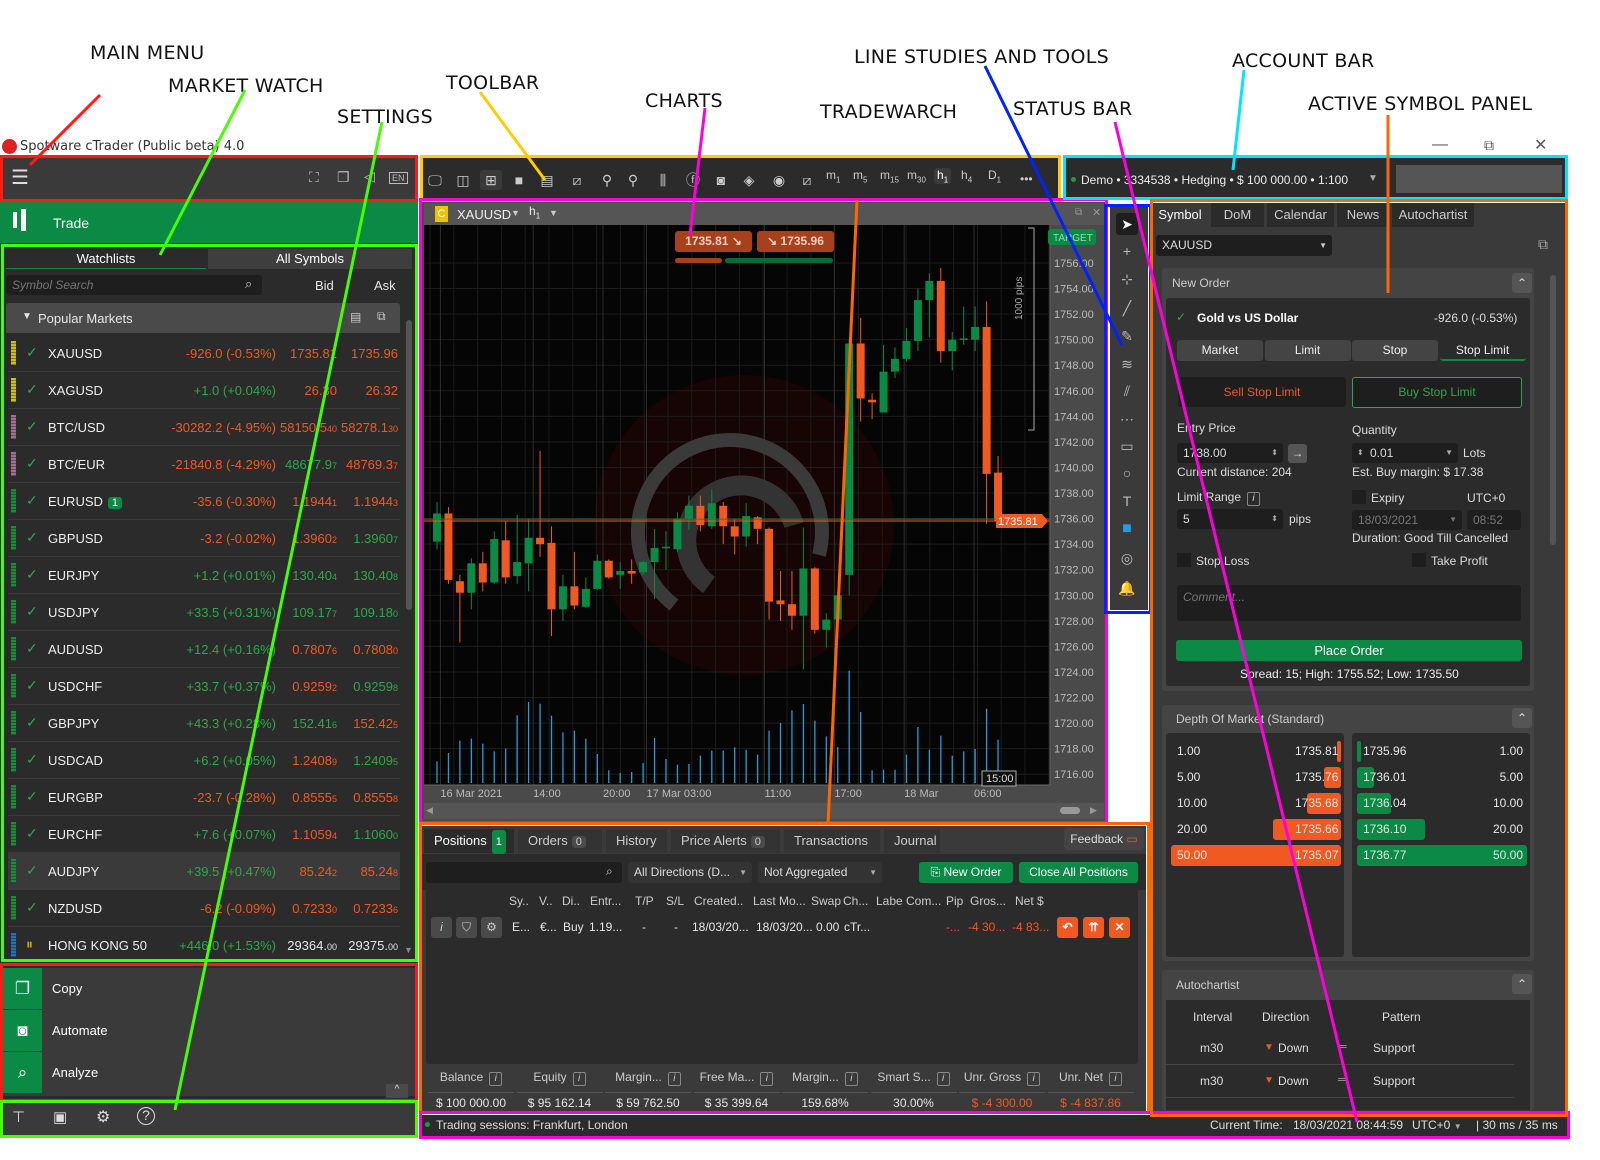 Image resolution: width=1600 pixels, height=1160 pixels. What do you see at coordinates (713, 241) in the screenshot?
I see `sell-price-button: 1735.81 ↘` at bounding box center [713, 241].